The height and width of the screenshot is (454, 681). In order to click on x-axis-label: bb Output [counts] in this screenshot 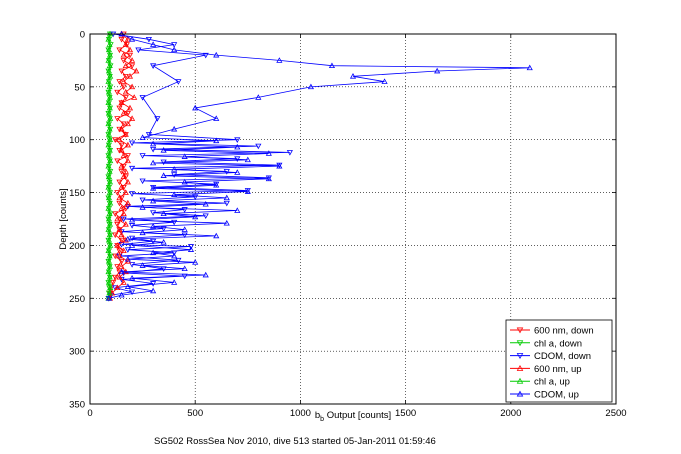, I will do `click(353, 416)`.